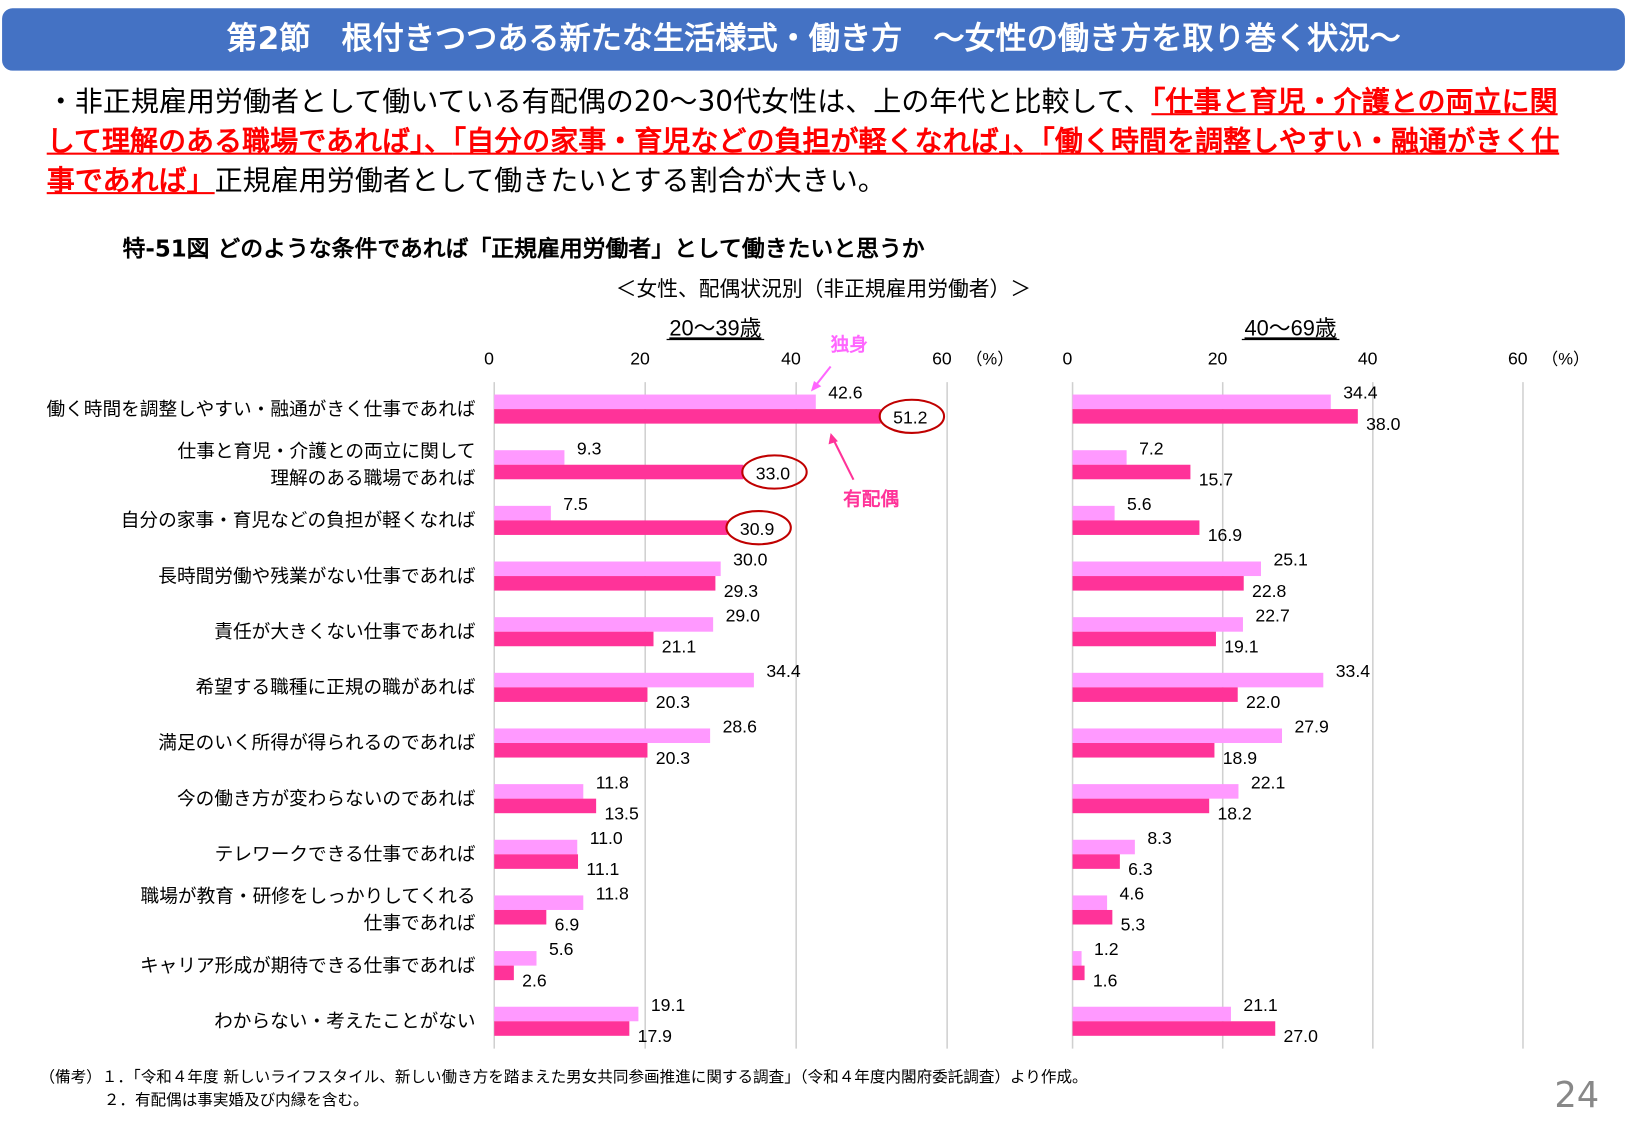 The width and height of the screenshot is (1625, 1126). I want to click on legend-single: 独身, so click(850, 344).